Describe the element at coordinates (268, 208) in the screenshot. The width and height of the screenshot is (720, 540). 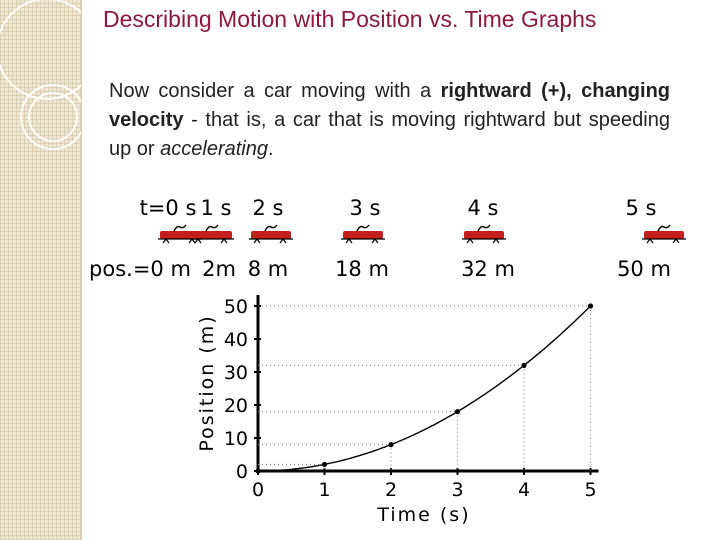
I see `time-label: 2 s` at that location.